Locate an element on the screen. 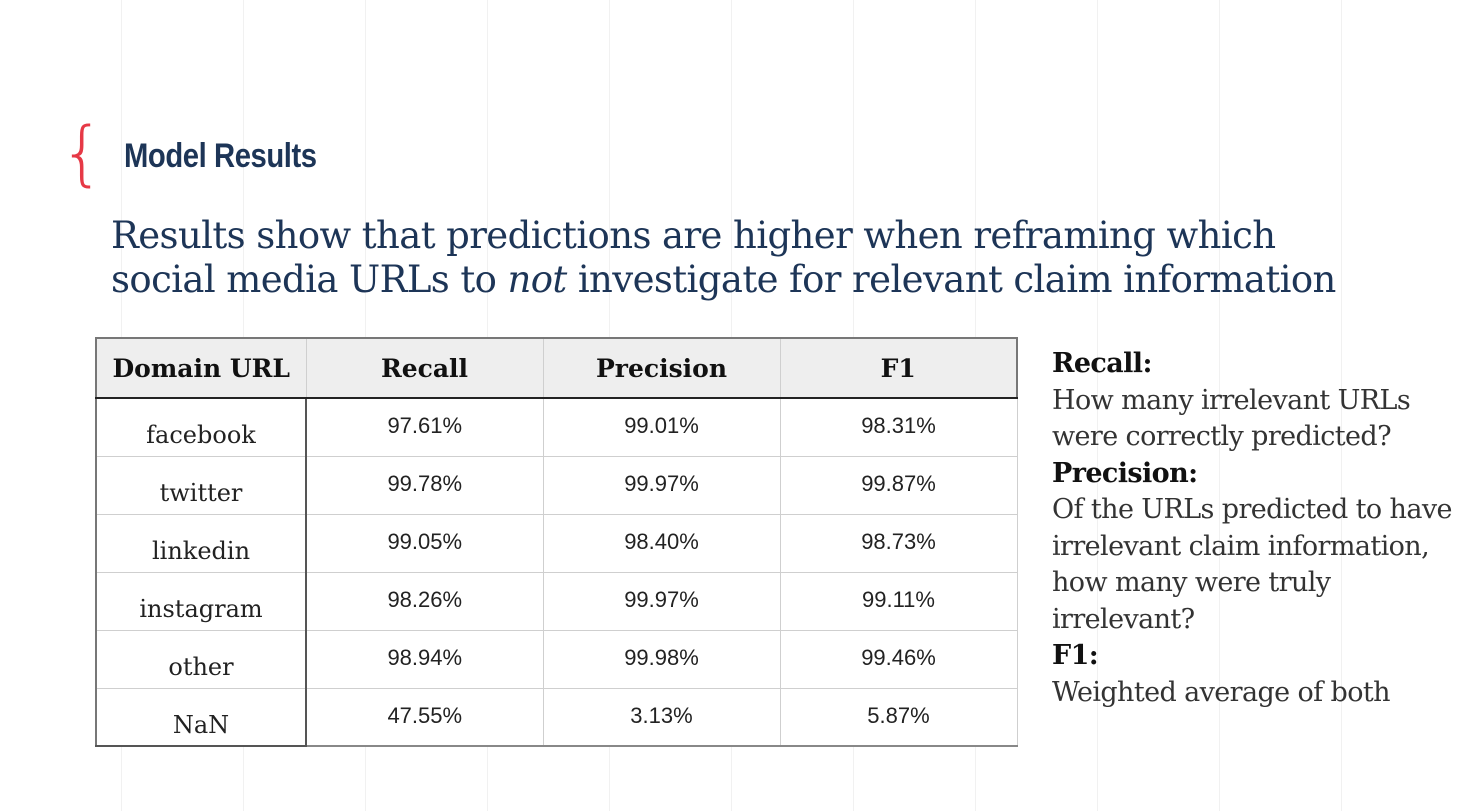  definition-term-f1: F1: is located at coordinates (1075, 655).